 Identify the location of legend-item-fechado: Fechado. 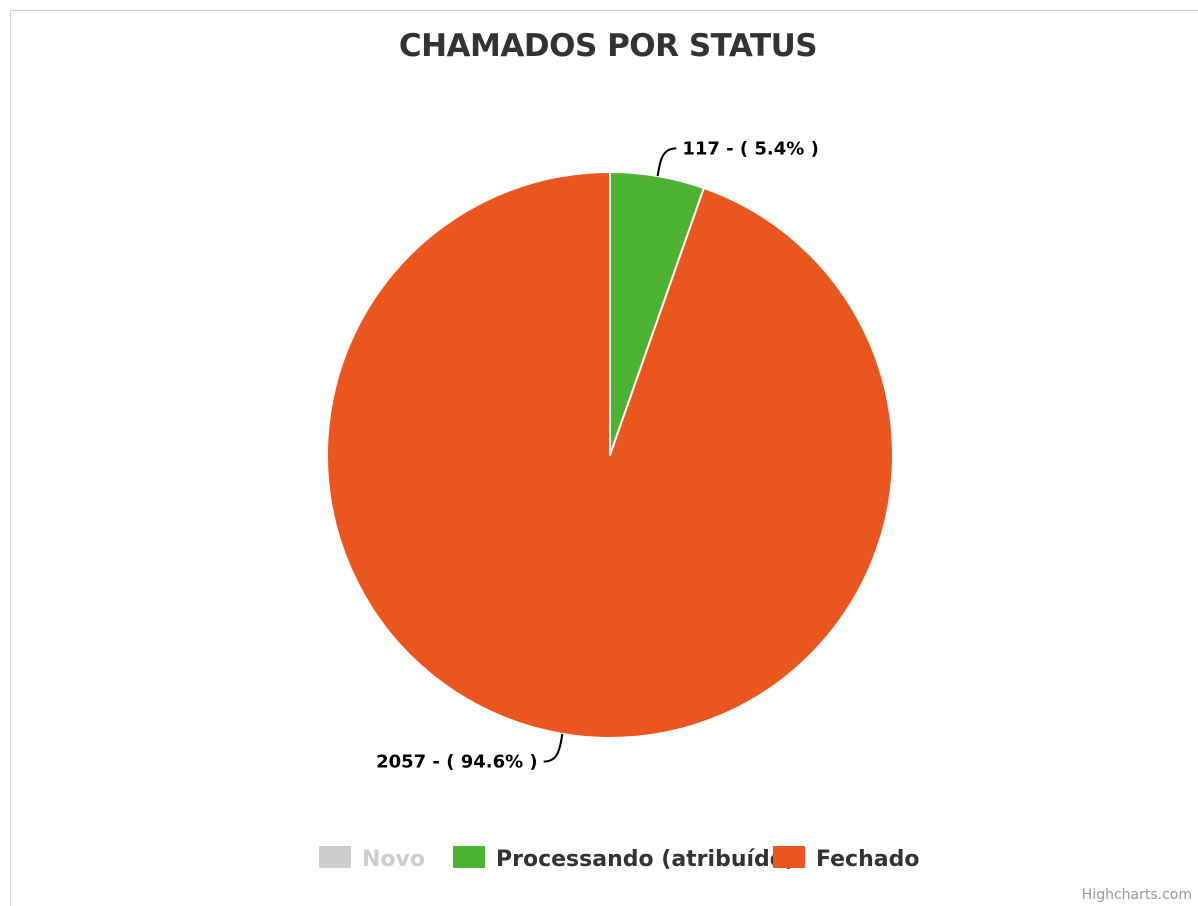
(846, 859).